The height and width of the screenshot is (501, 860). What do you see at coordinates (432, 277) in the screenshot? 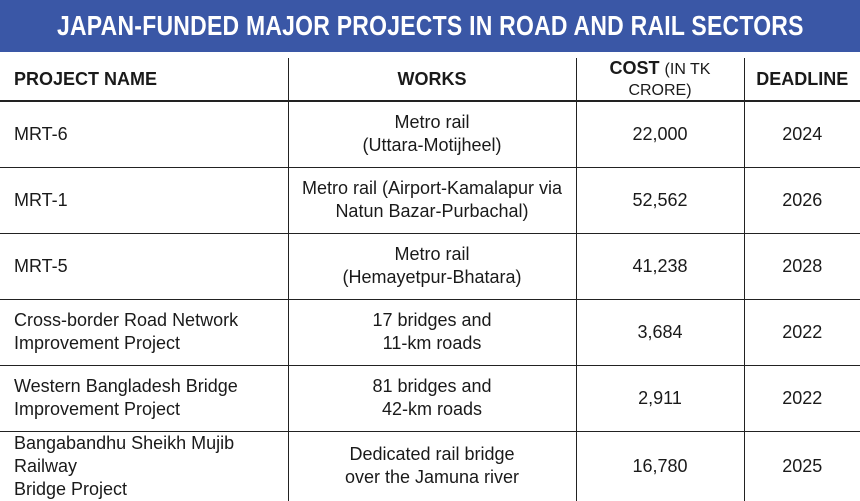
I see `works-line: (Hemayetpur-Bhatara)` at bounding box center [432, 277].